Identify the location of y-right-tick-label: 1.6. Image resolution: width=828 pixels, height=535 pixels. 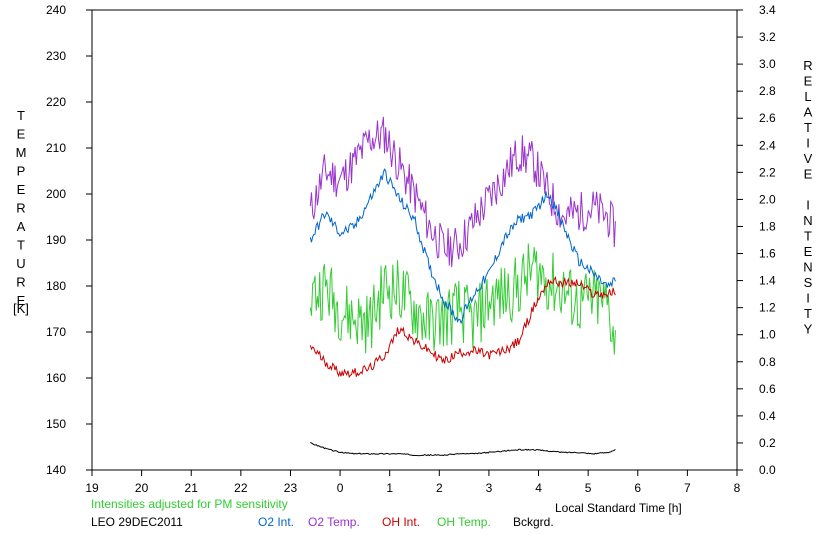
(767, 254).